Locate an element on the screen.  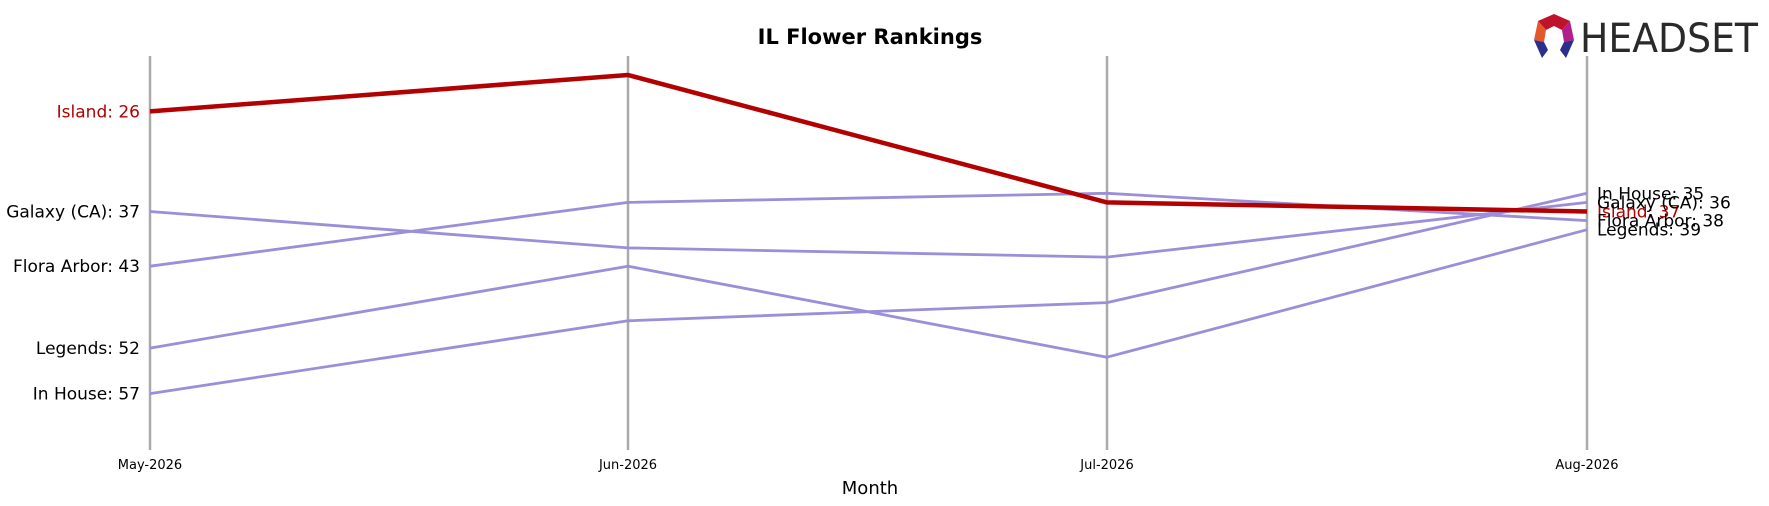
series-line-galaxy-ca is located at coordinates (868, 230).